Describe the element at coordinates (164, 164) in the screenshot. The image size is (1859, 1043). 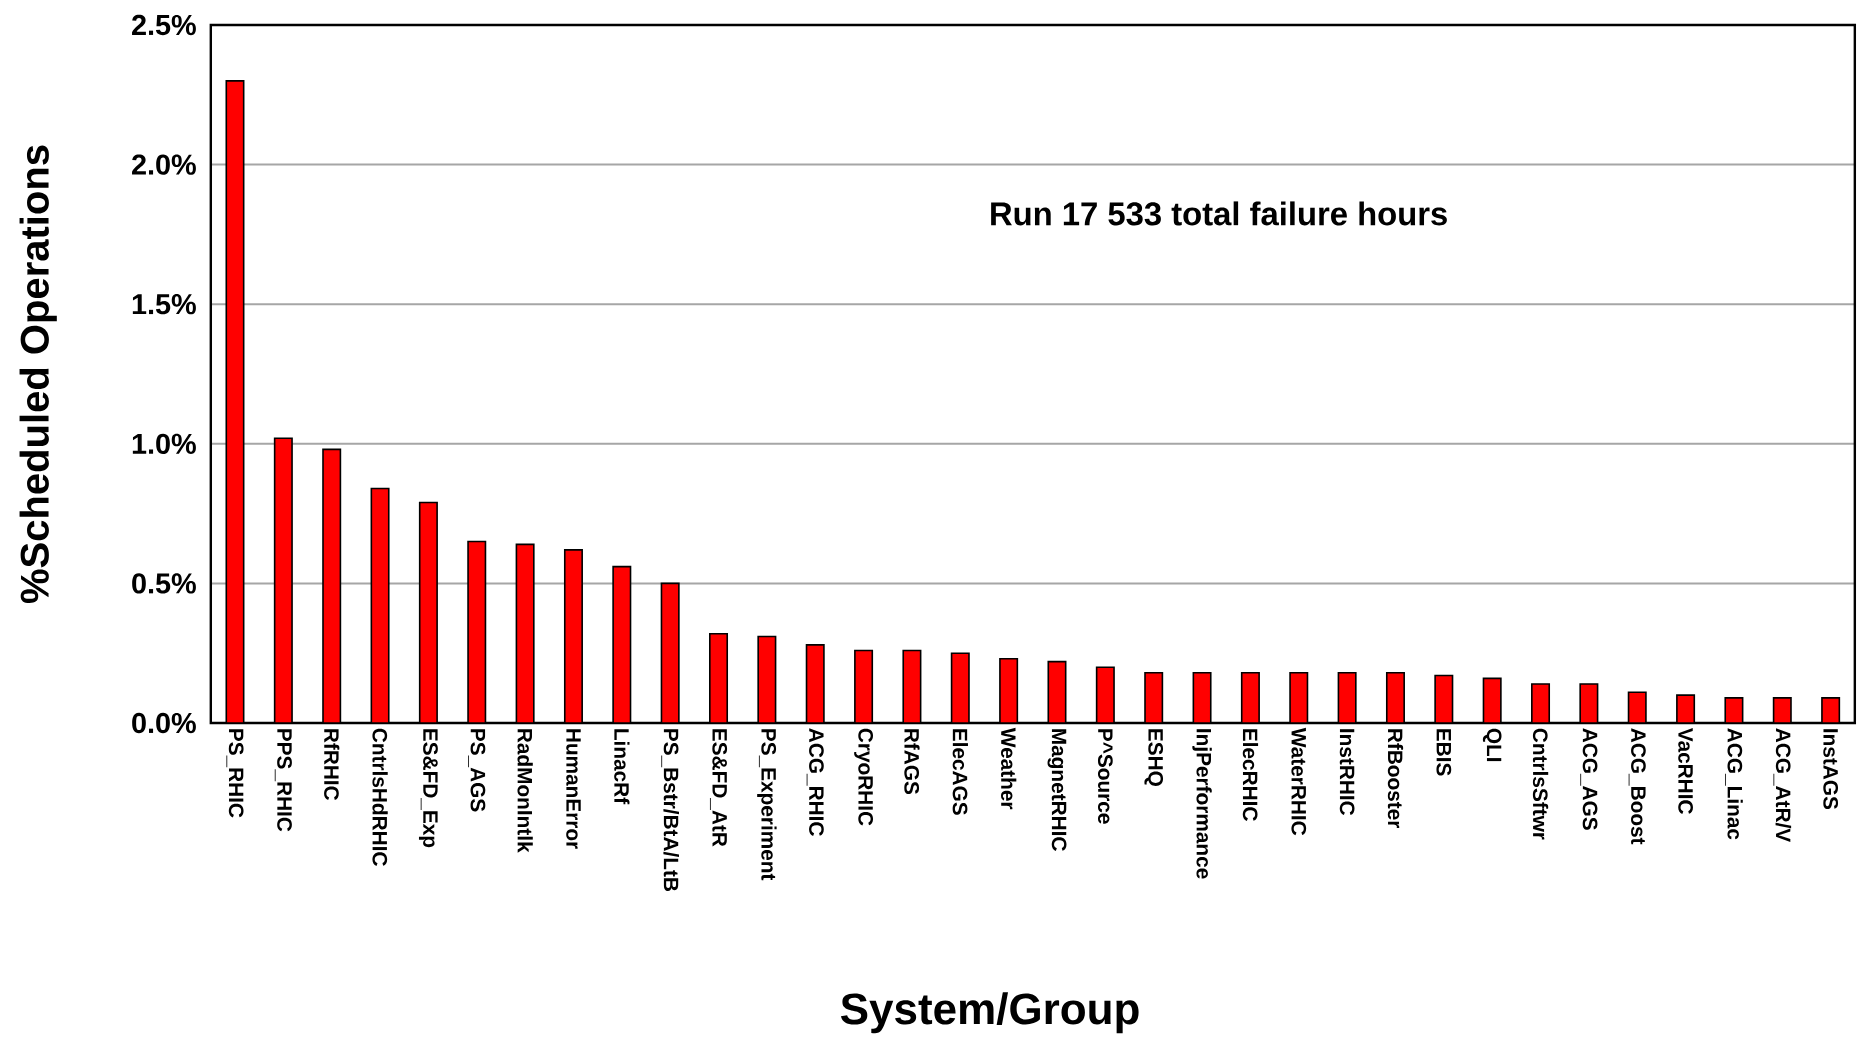
I see `y-tick-label: 2.0%` at that location.